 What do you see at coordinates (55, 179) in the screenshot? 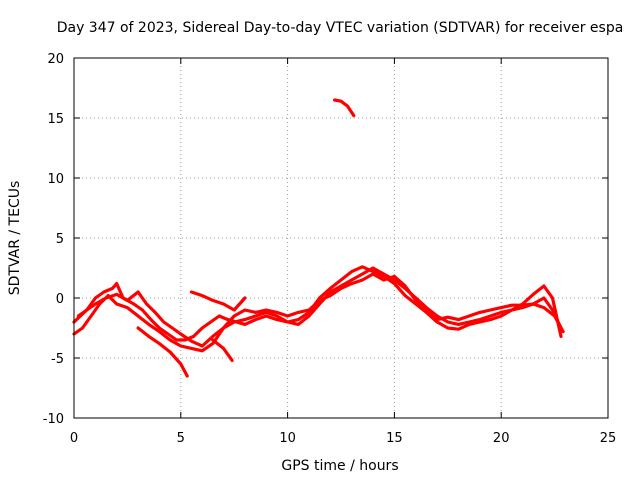
I see `y-tick-label: 10` at bounding box center [55, 179].